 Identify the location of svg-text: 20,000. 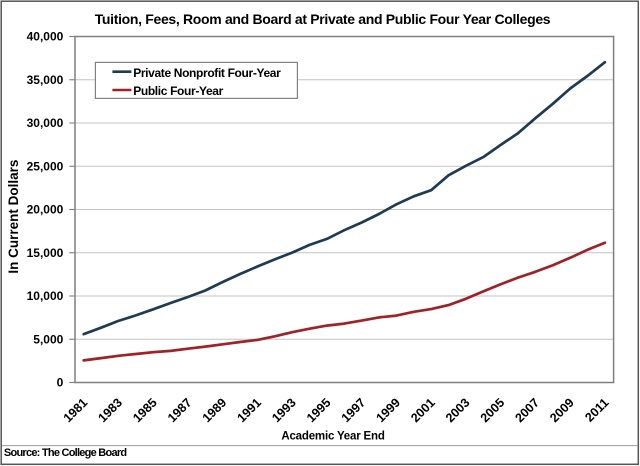
(45, 210).